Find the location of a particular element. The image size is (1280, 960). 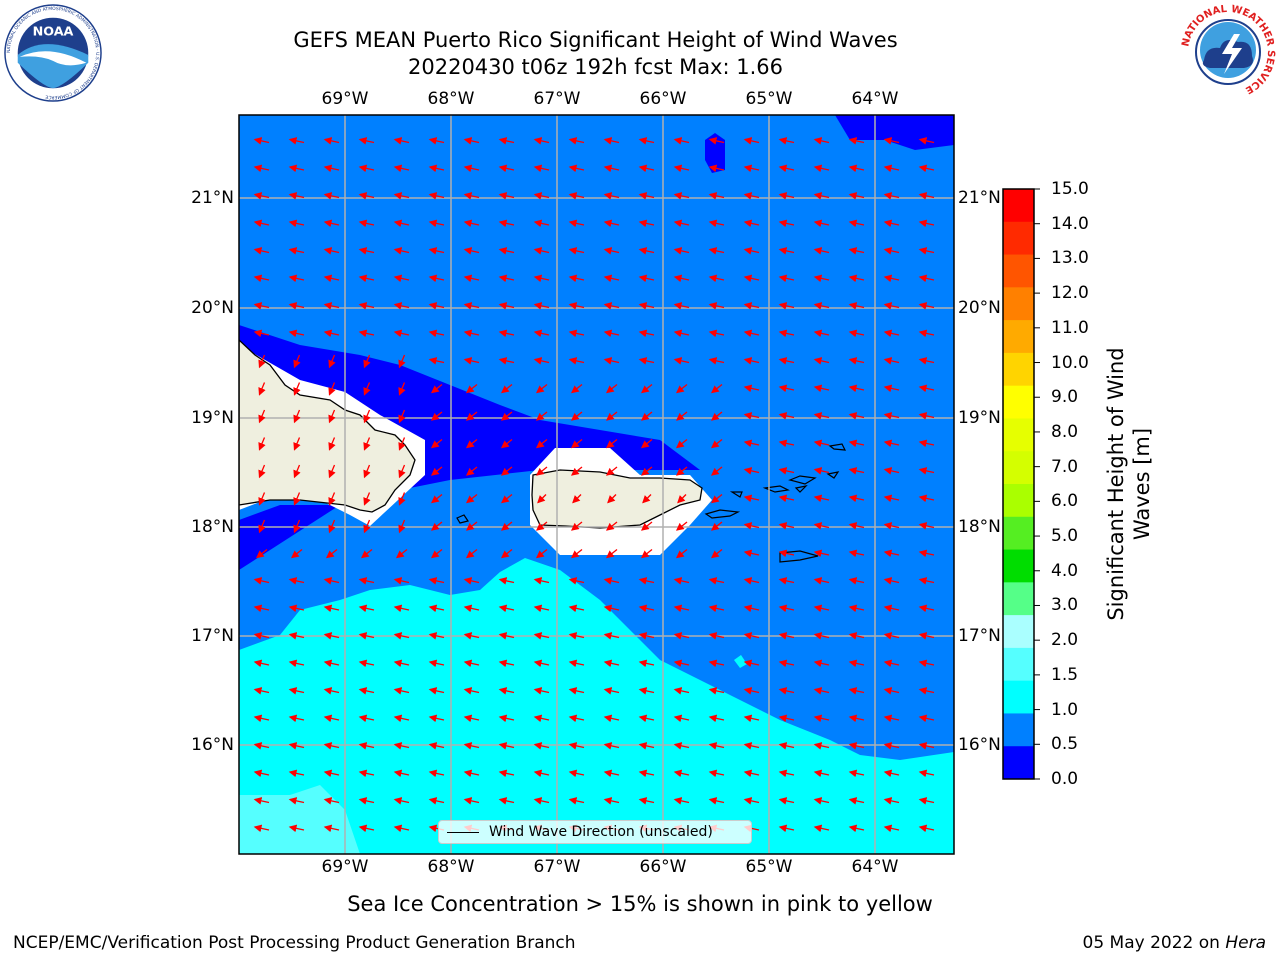

footer-date: 05 May 2022 on Hera is located at coordinates (1175, 943).